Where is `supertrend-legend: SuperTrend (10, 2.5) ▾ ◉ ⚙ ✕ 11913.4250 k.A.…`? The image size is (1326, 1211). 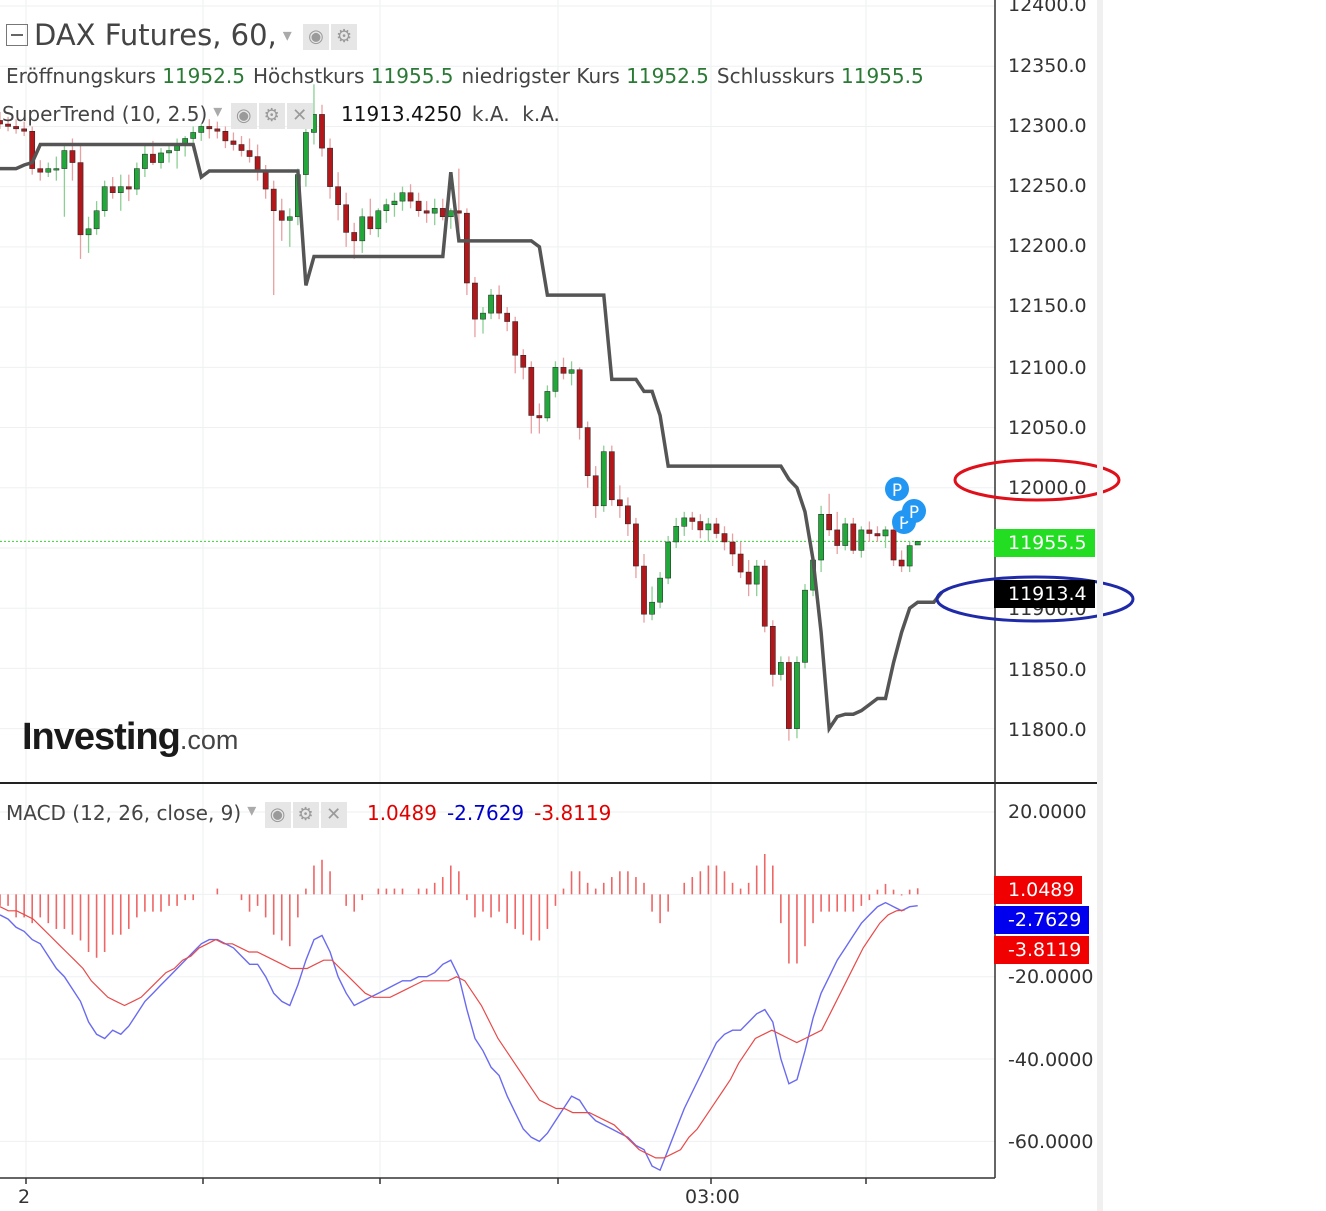
supertrend-legend: SuperTrend (10, 2.5) ▾ ◉ ⚙ ✕ 11913.4250 k.A.… is located at coordinates (281, 115).